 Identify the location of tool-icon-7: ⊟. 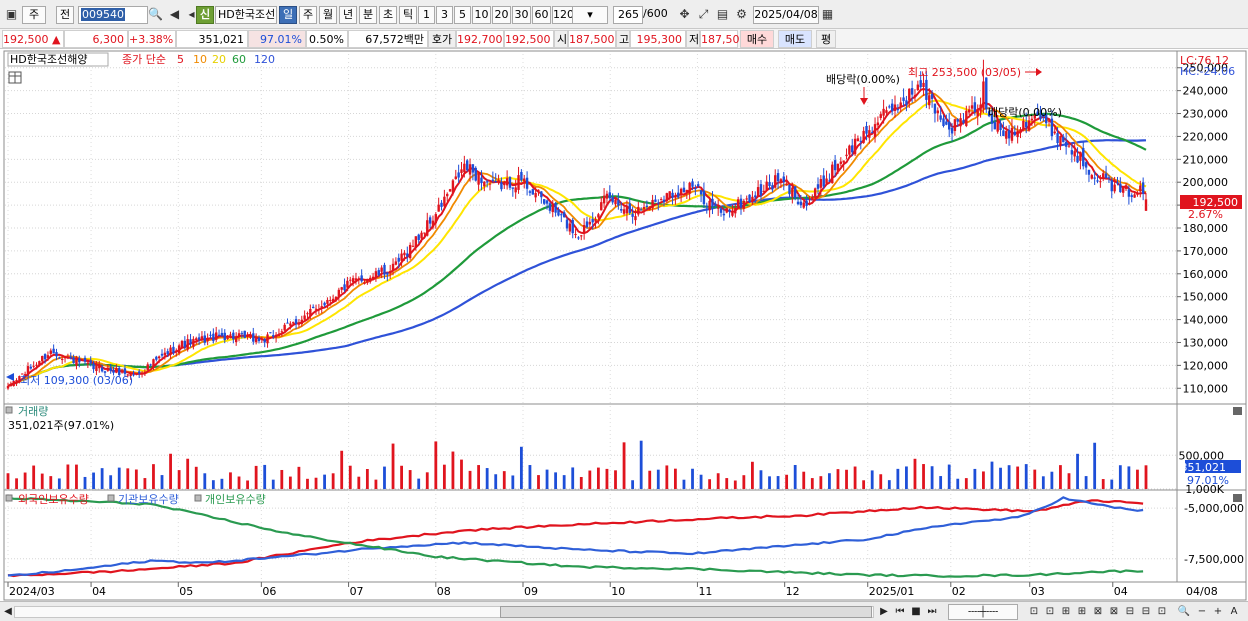
(1130, 611).